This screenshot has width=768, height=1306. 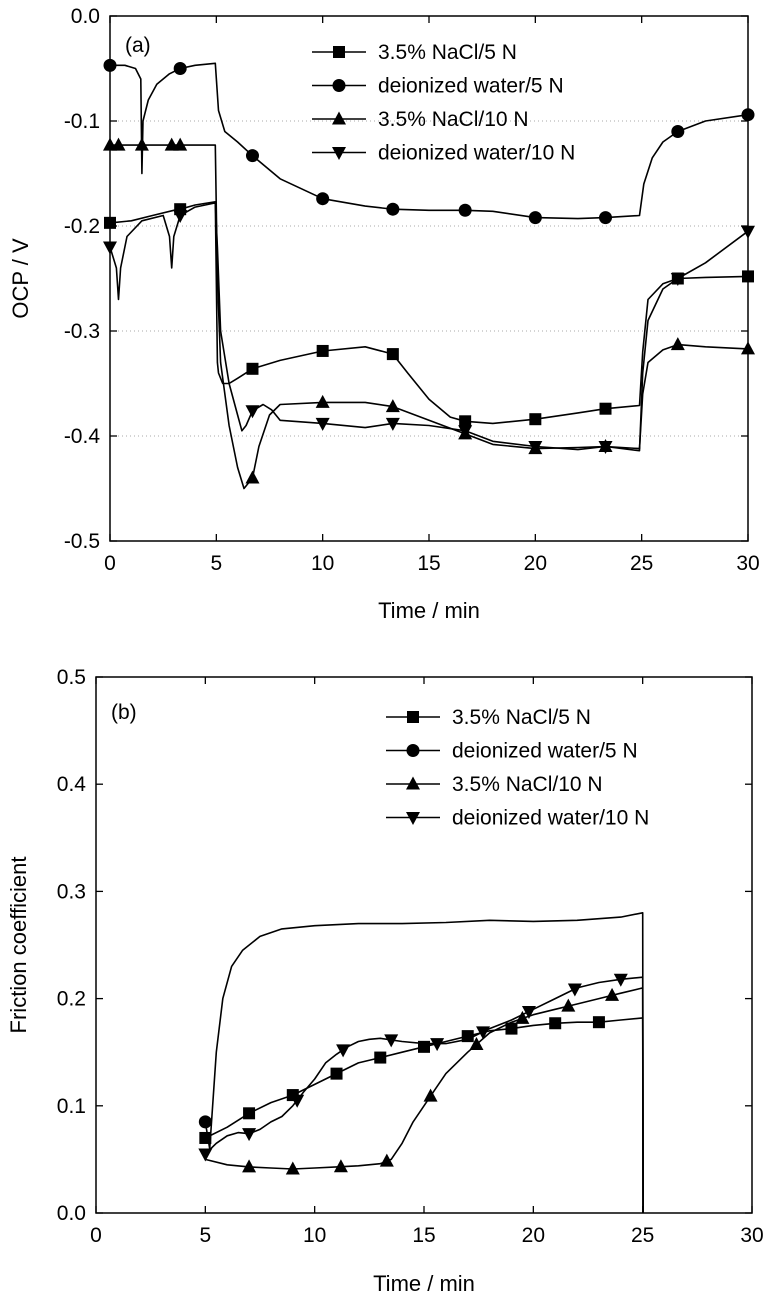 I want to click on y-axis-label: Friction coefficient, so click(x=18, y=945).